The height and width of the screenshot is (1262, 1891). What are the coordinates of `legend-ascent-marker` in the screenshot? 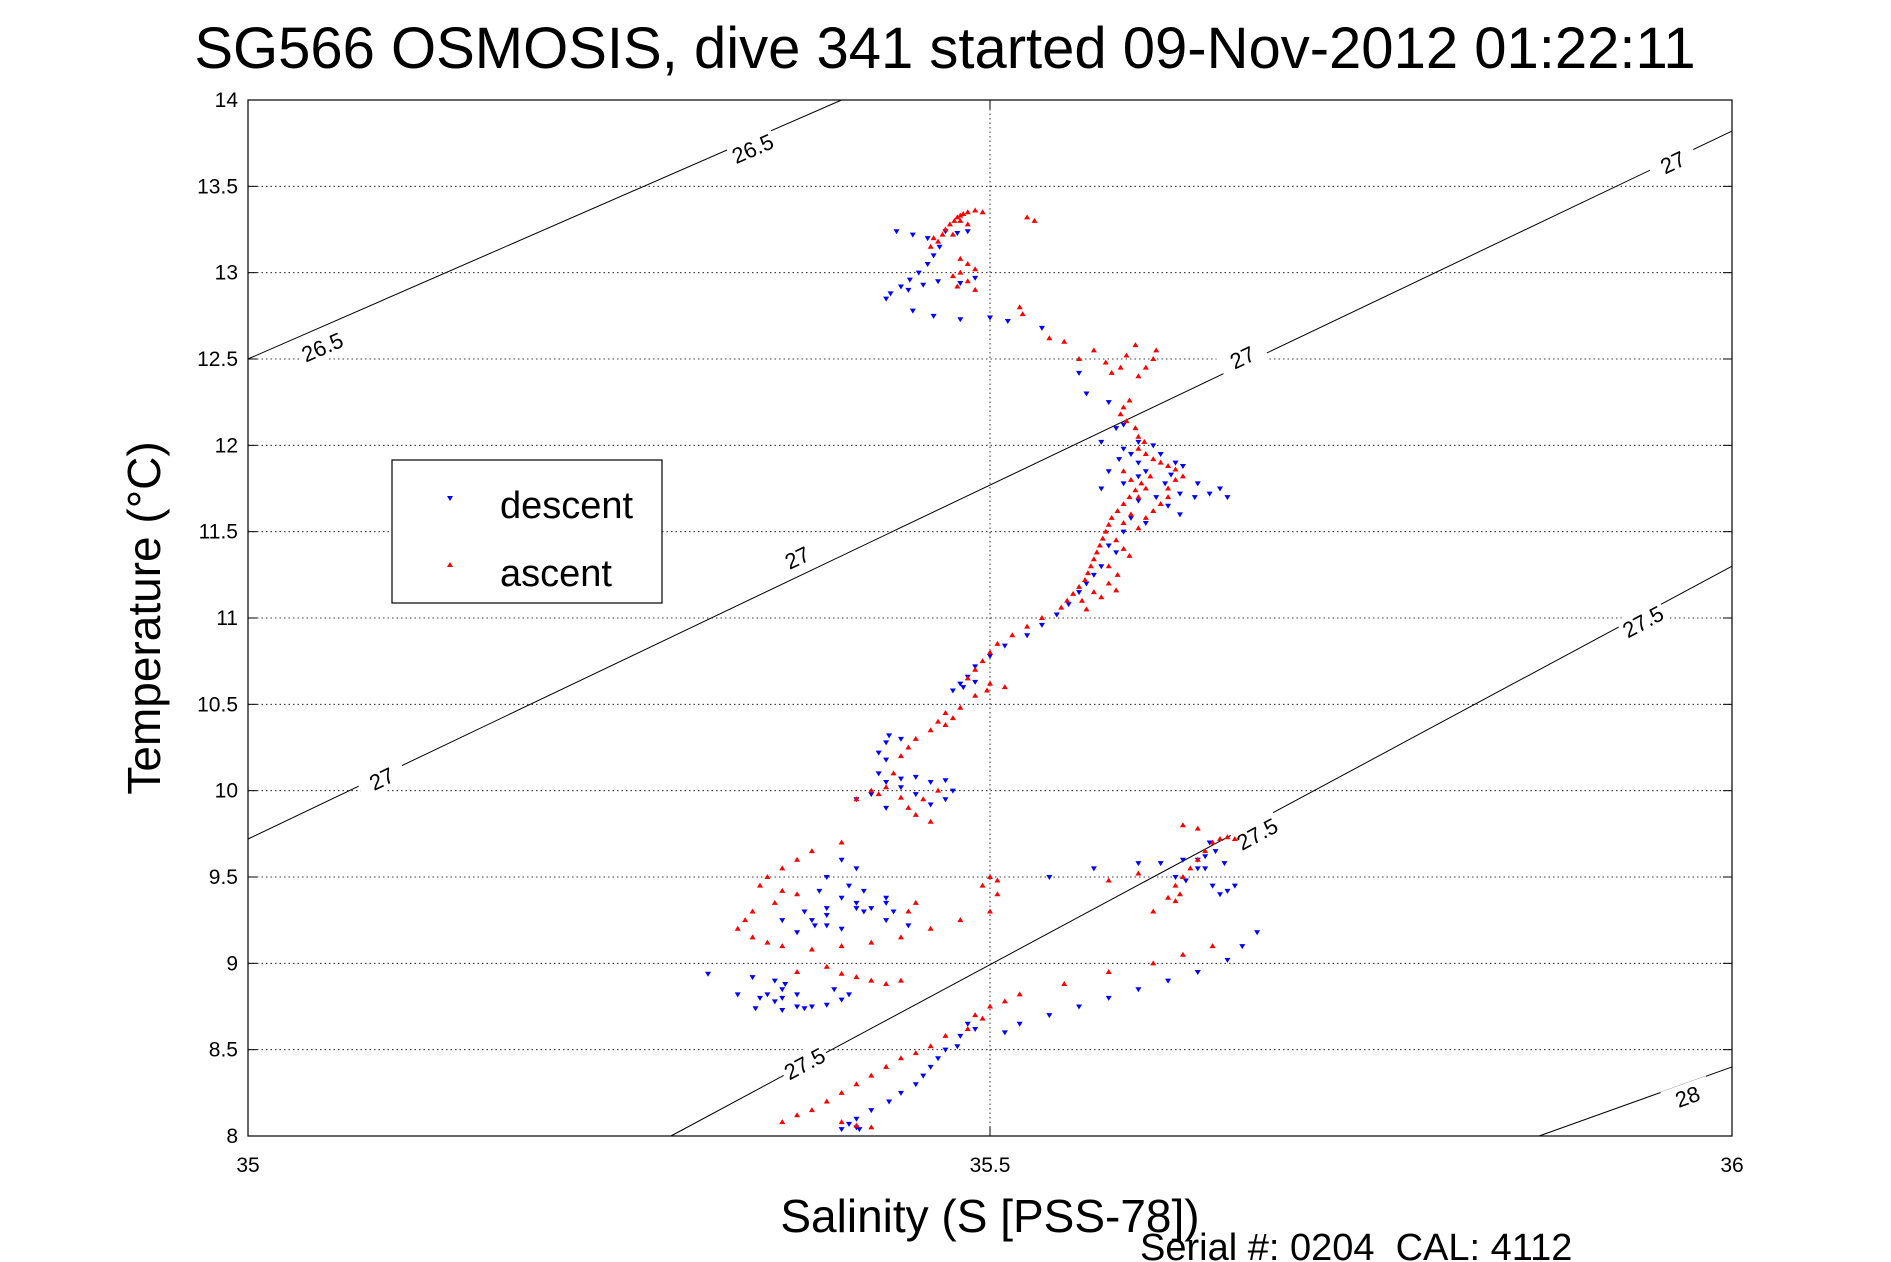 It's located at (450, 564).